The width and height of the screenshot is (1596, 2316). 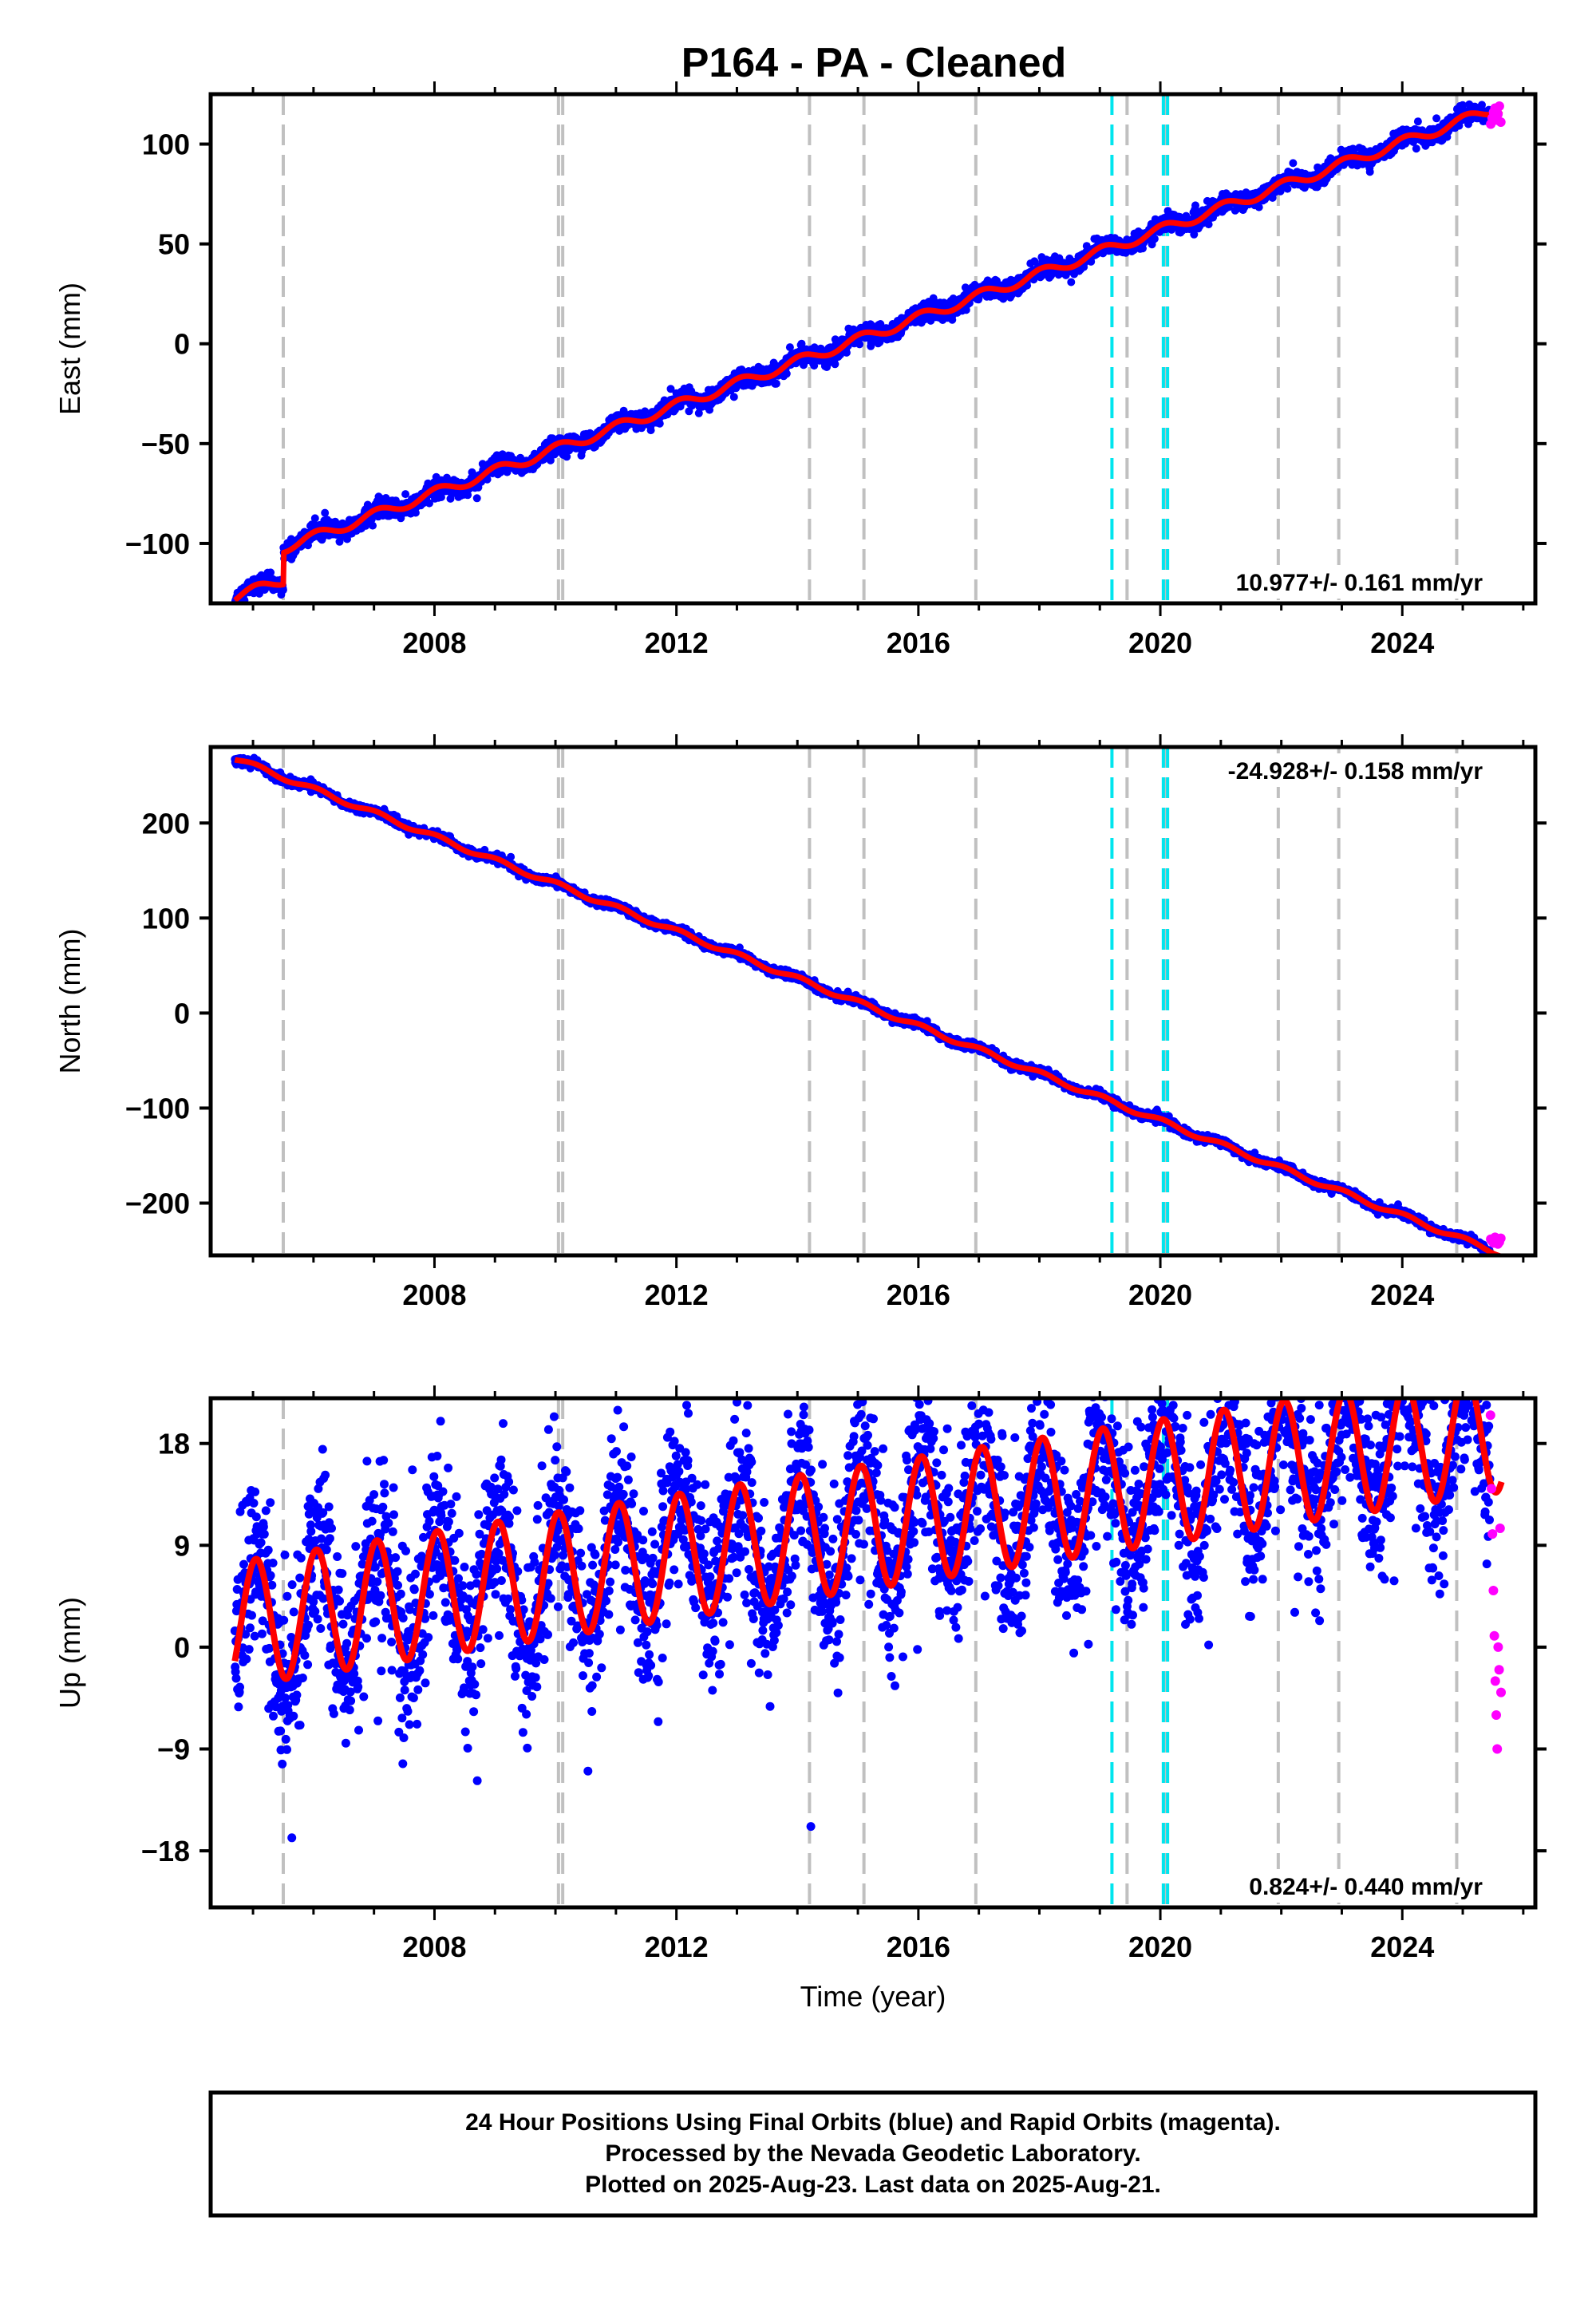 I want to click on rate-label: 10.977+/- 0.161 mm/yr, so click(x=1359, y=583).